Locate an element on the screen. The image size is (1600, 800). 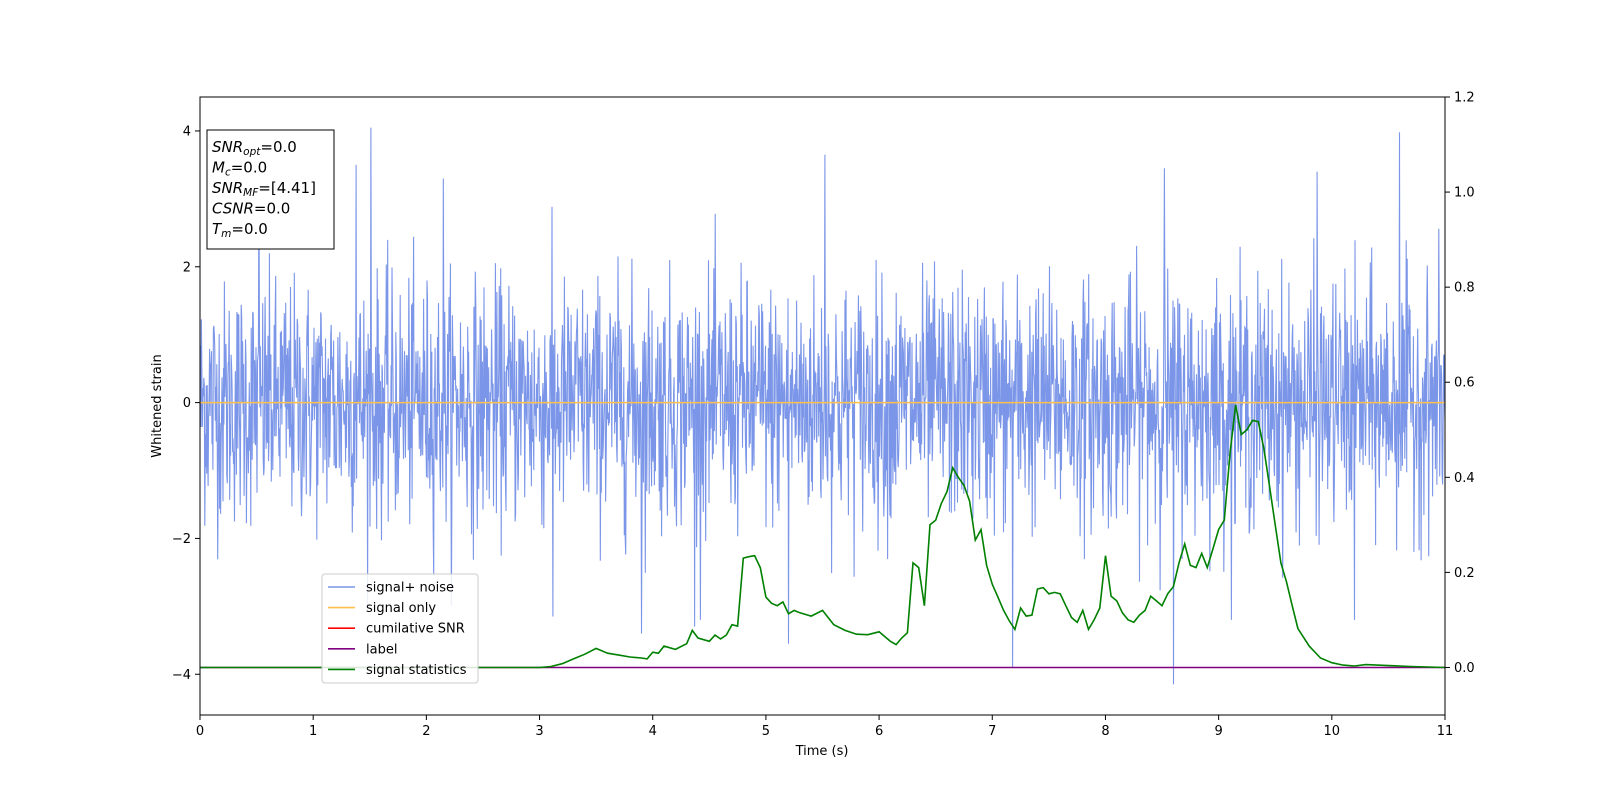
y2-tick-label: 0.2 is located at coordinates (1464, 573).